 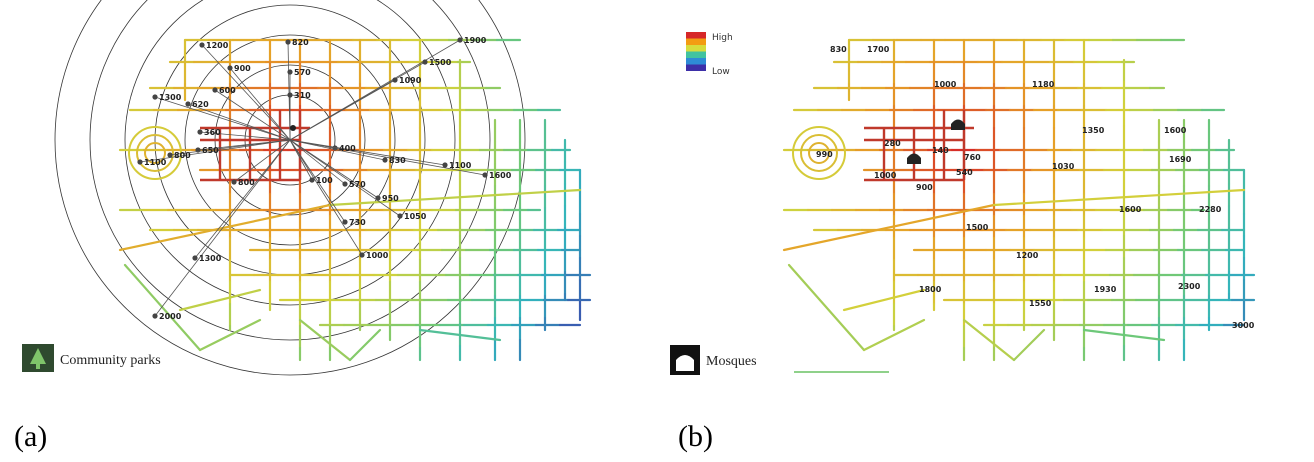 What do you see at coordinates (210, 150) in the screenshot?
I see `a-distance-label: 650` at bounding box center [210, 150].